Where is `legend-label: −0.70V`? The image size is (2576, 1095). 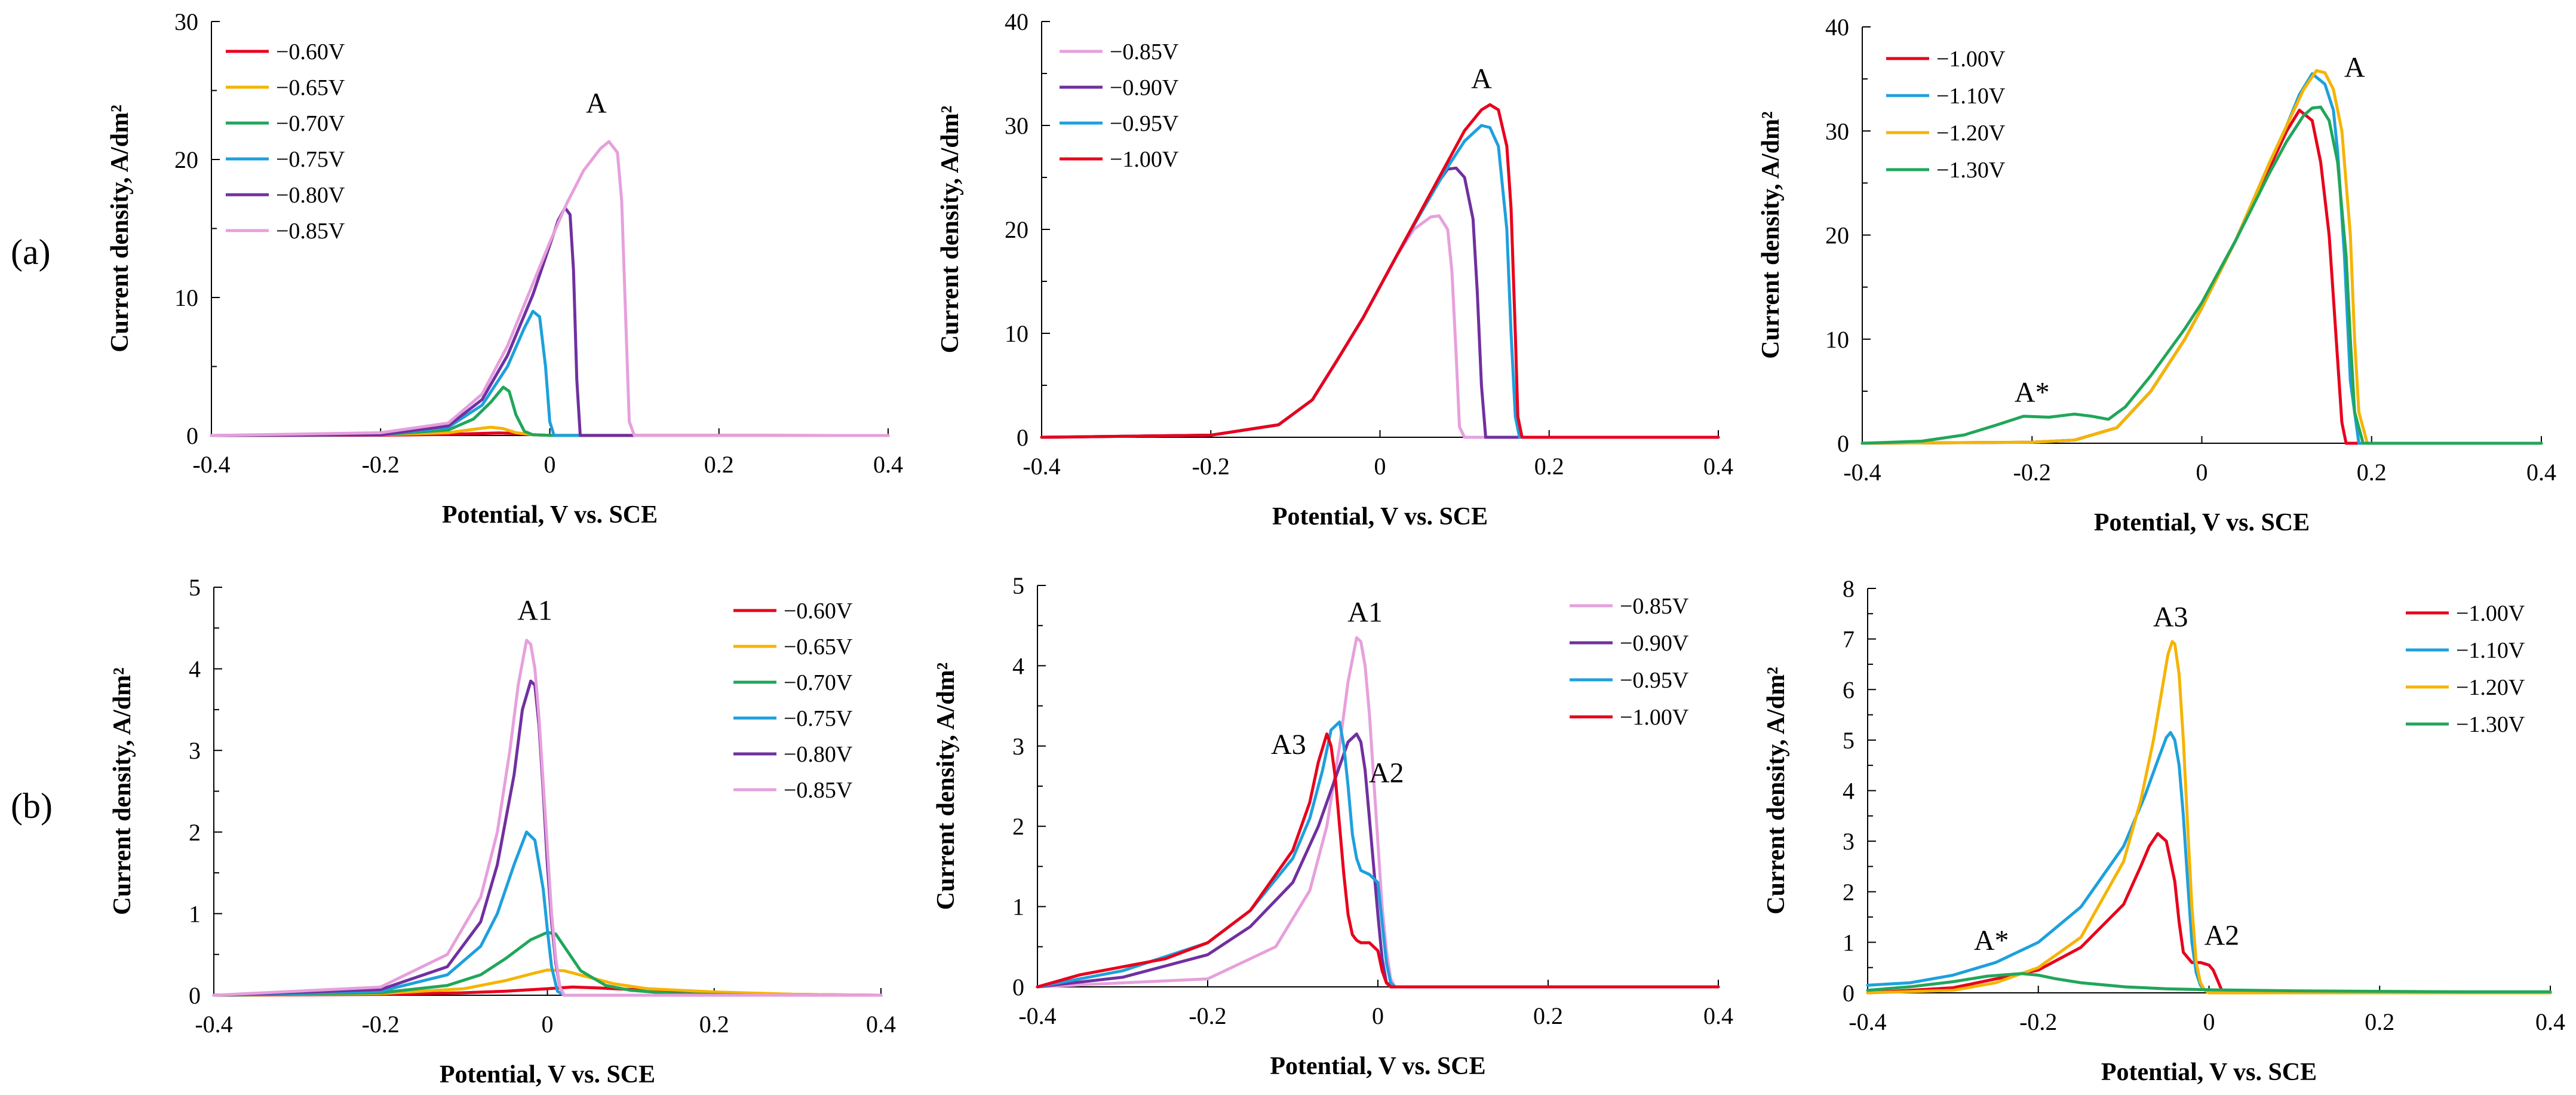
legend-label: −0.70V is located at coordinates (310, 123).